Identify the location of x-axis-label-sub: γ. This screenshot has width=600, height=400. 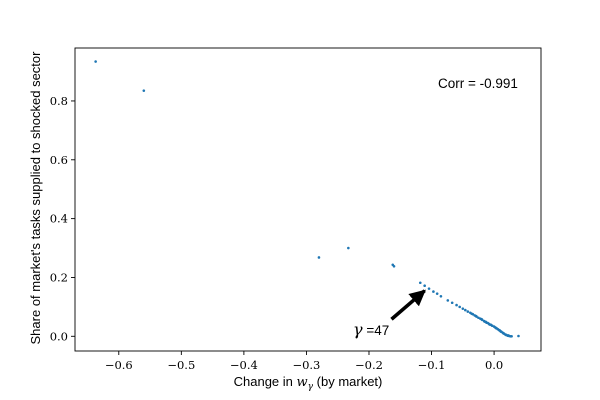
(311, 387).